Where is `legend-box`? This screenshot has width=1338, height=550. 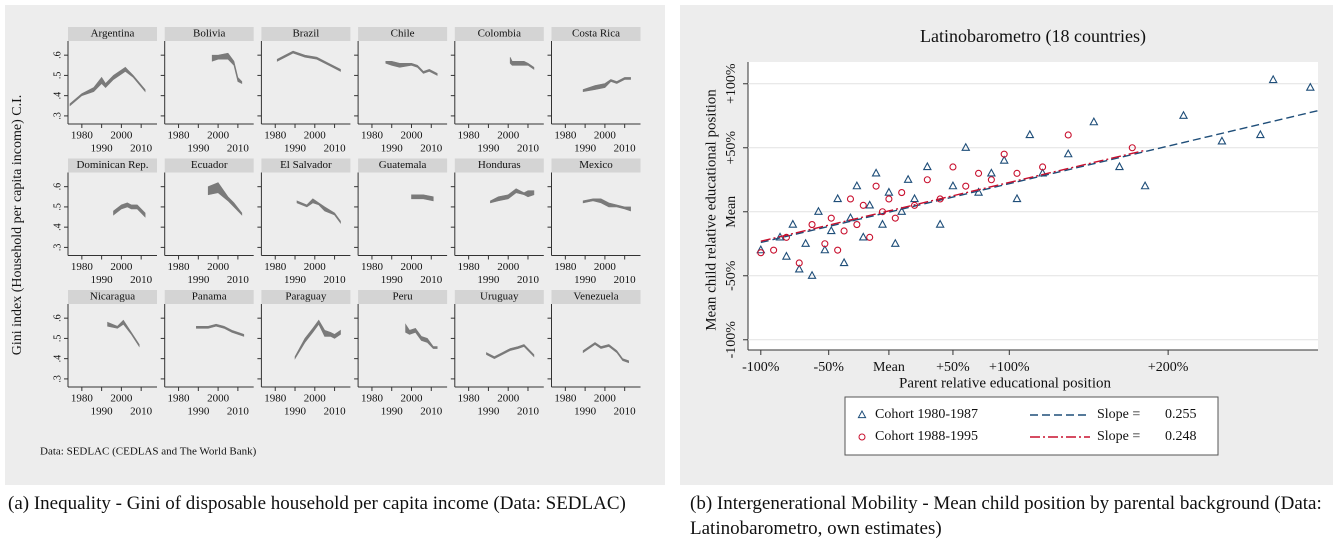 legend-box is located at coordinates (1031, 426).